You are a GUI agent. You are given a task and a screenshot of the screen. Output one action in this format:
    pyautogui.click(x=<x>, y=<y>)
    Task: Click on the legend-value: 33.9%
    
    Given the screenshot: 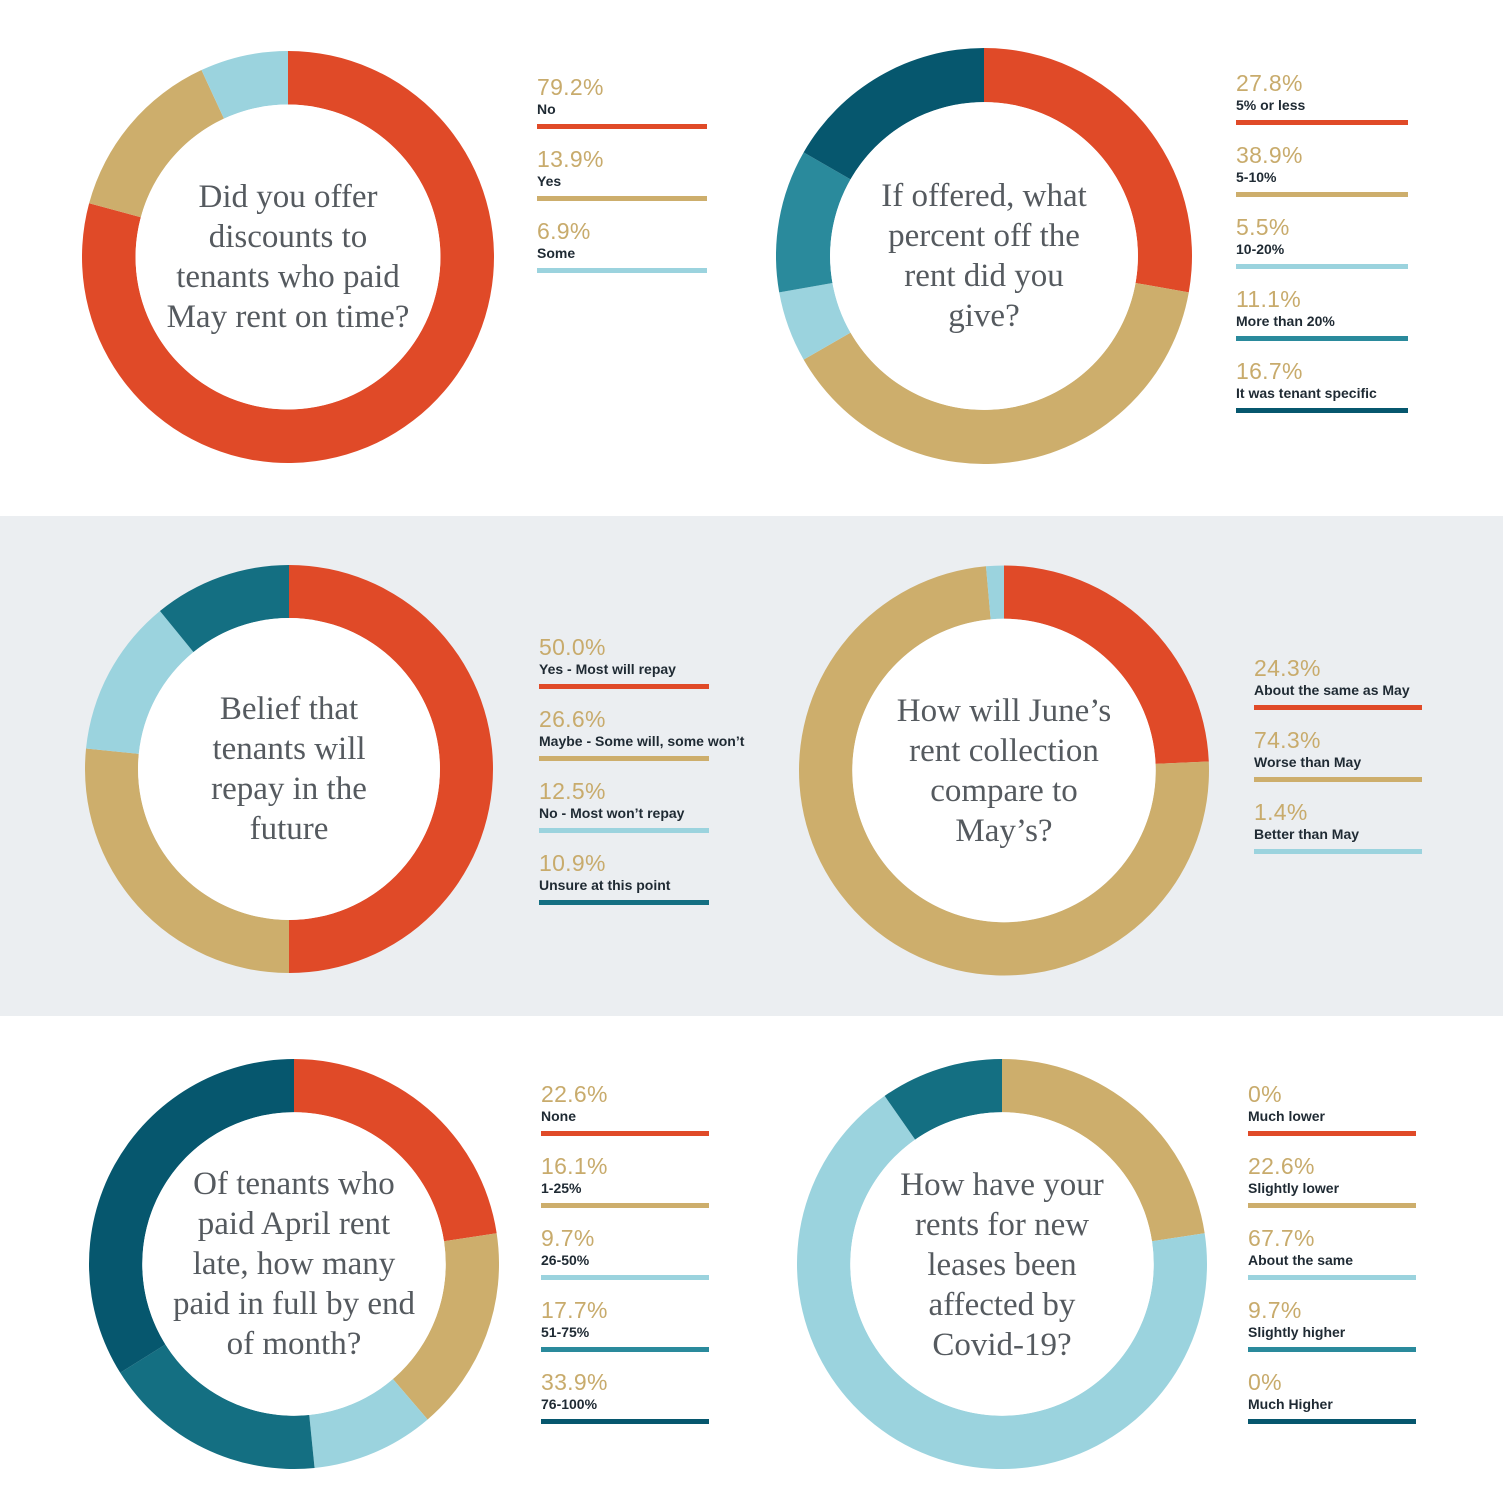 What is the action you would take?
    pyautogui.click(x=574, y=1382)
    